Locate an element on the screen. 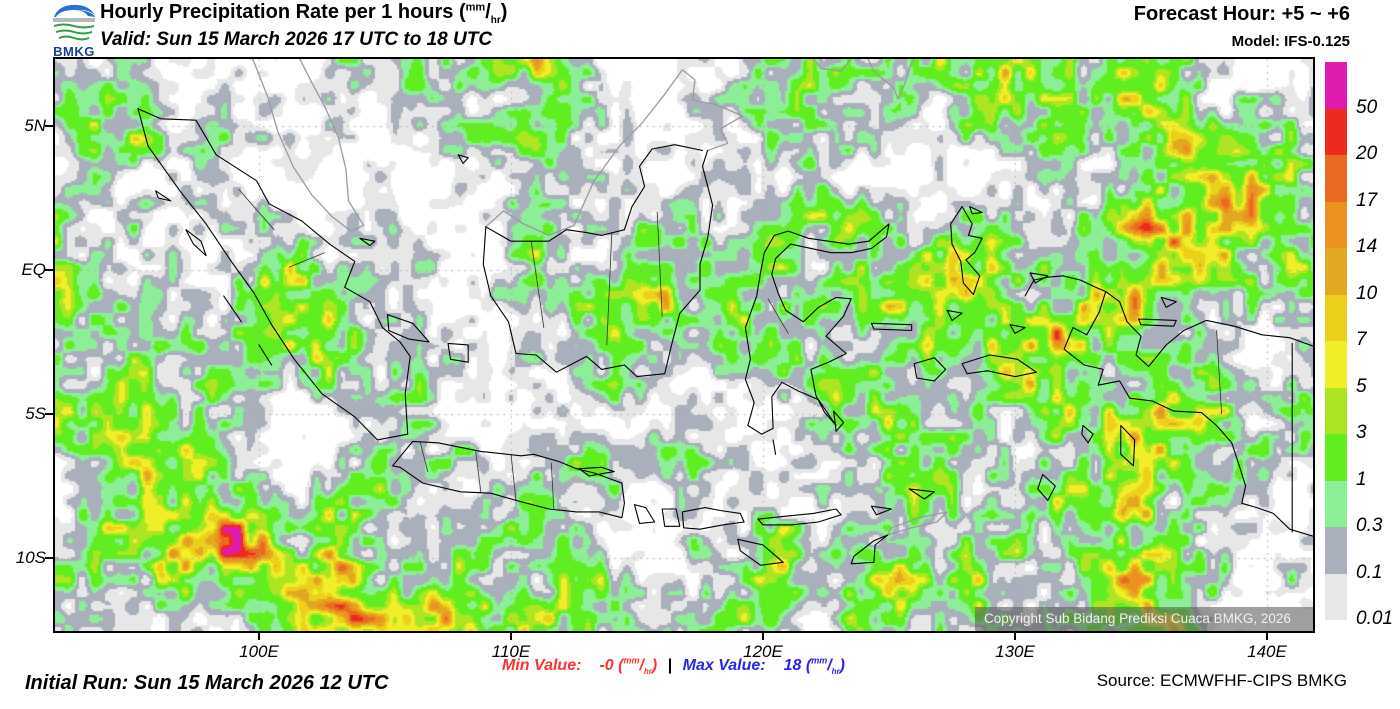 Image resolution: width=1400 pixels, height=709 pixels. colorbar-level-label: 0.01 is located at coordinates (1374, 618).